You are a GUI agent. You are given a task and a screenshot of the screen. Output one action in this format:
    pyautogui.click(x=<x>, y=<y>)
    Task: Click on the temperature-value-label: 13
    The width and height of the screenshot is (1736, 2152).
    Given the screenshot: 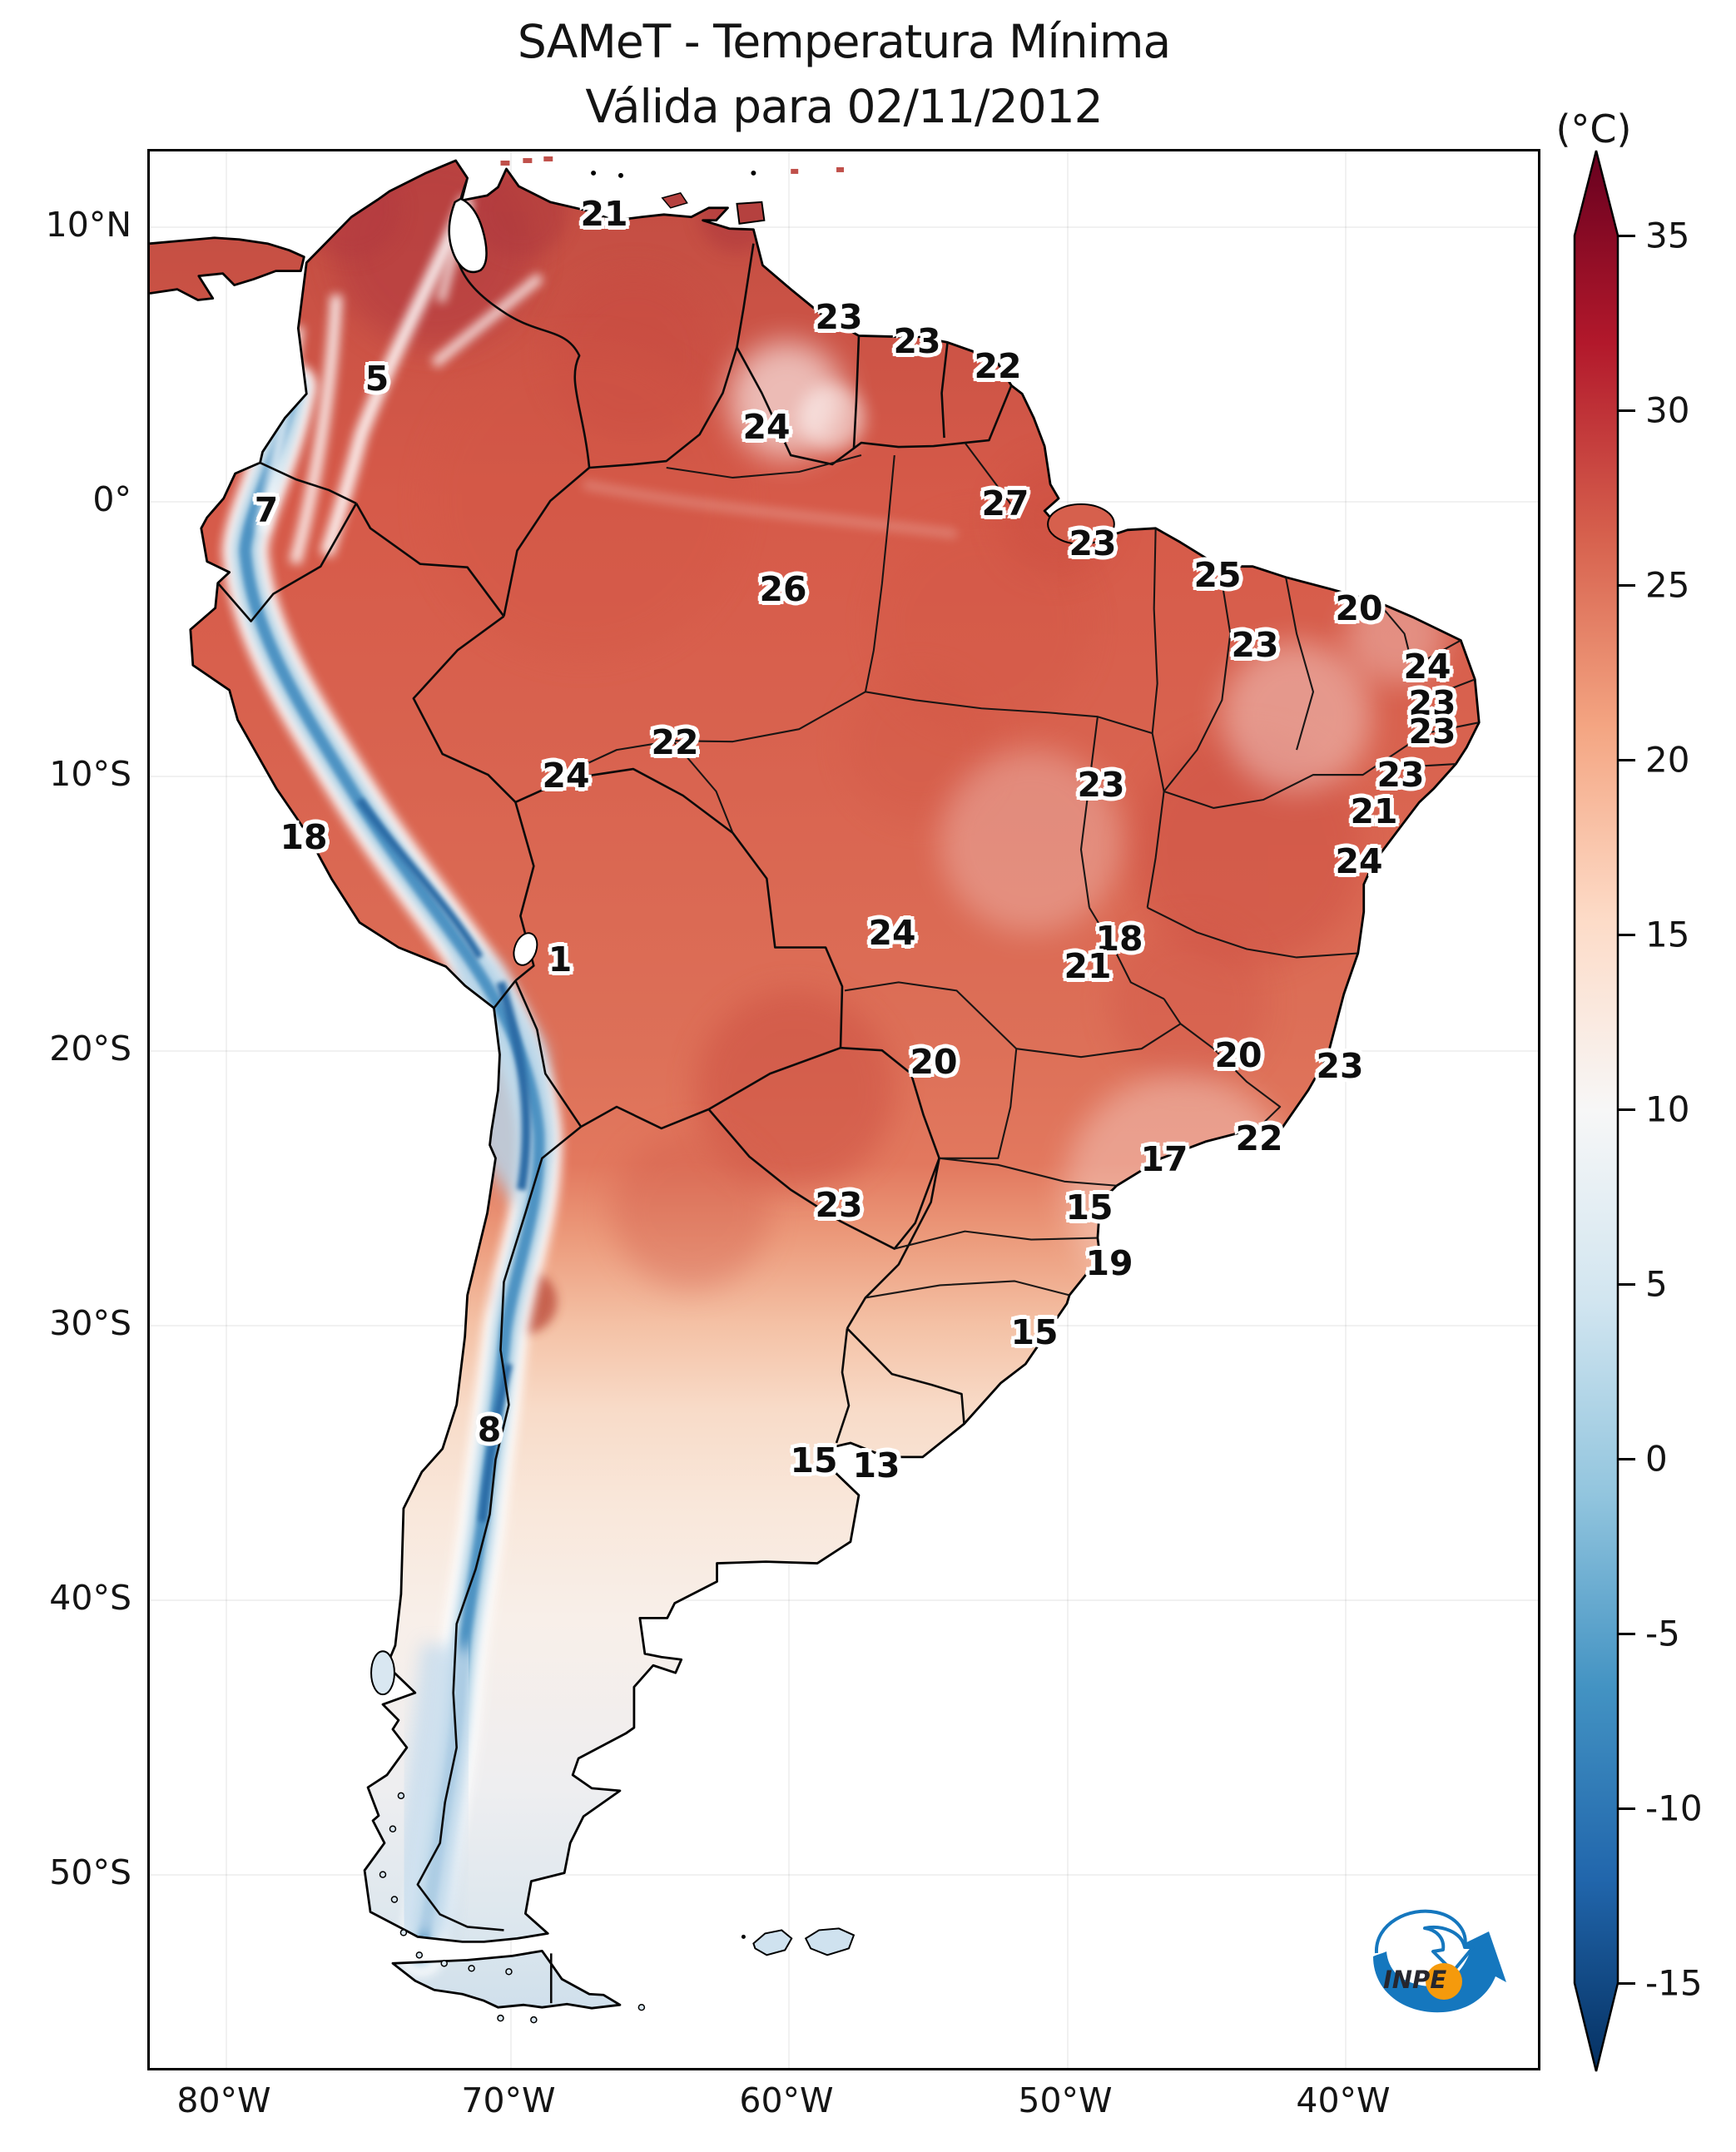 What is the action you would take?
    pyautogui.click(x=876, y=1465)
    